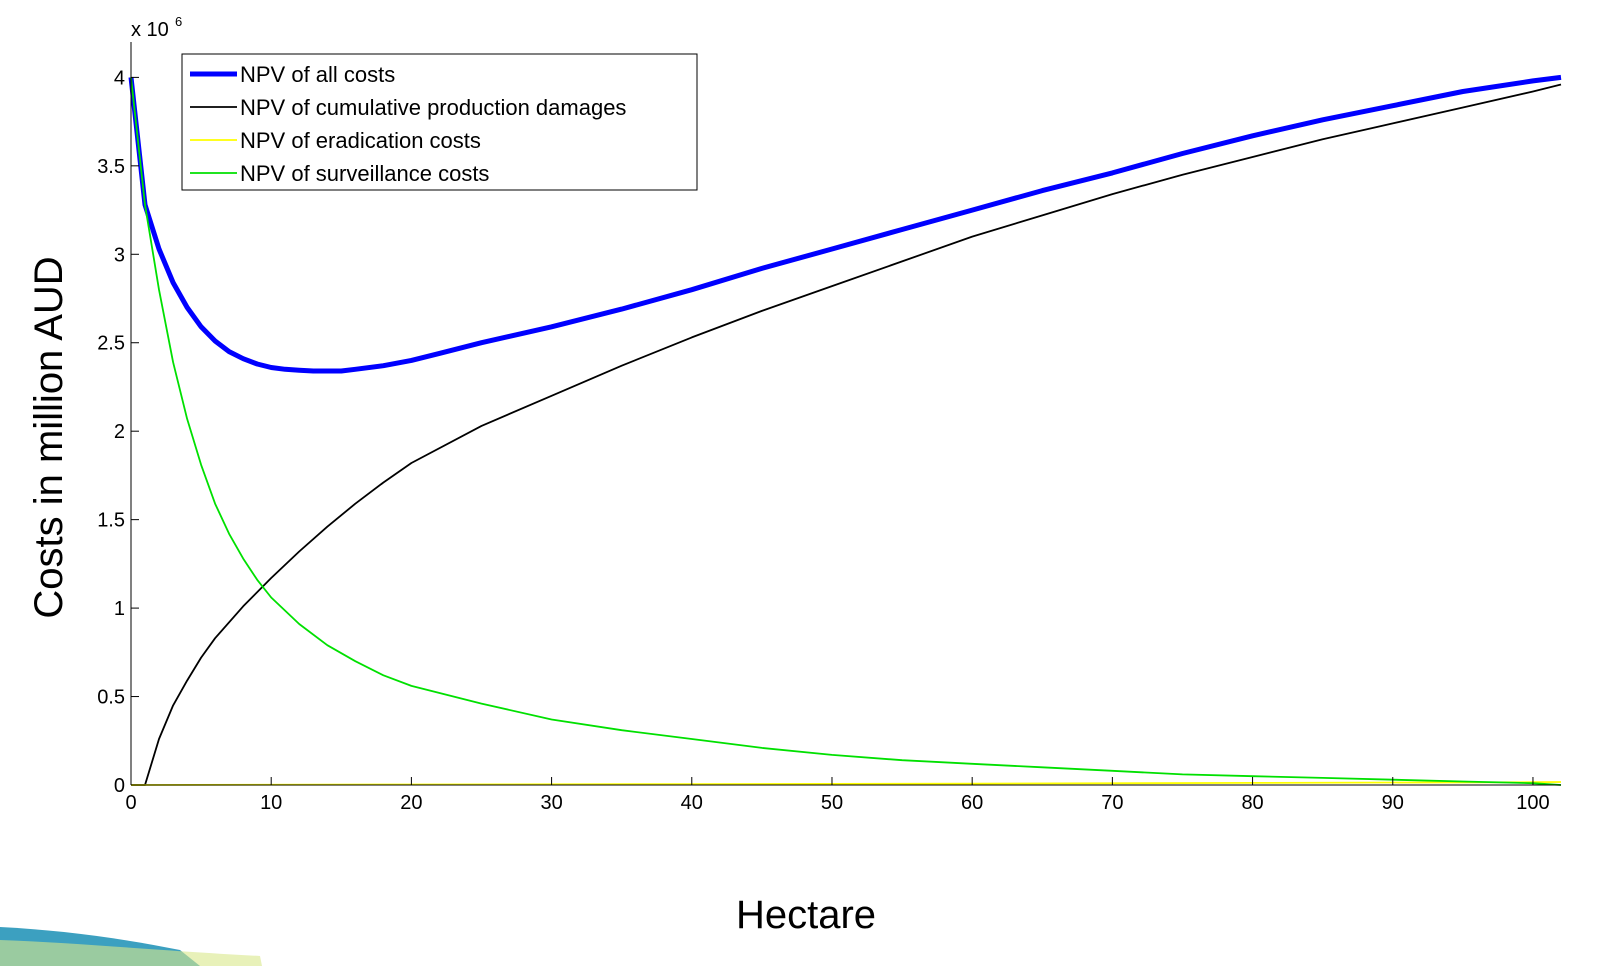 This screenshot has height=966, width=1622. What do you see at coordinates (111, 521) in the screenshot?
I see `y-tick-label: 1.5` at bounding box center [111, 521].